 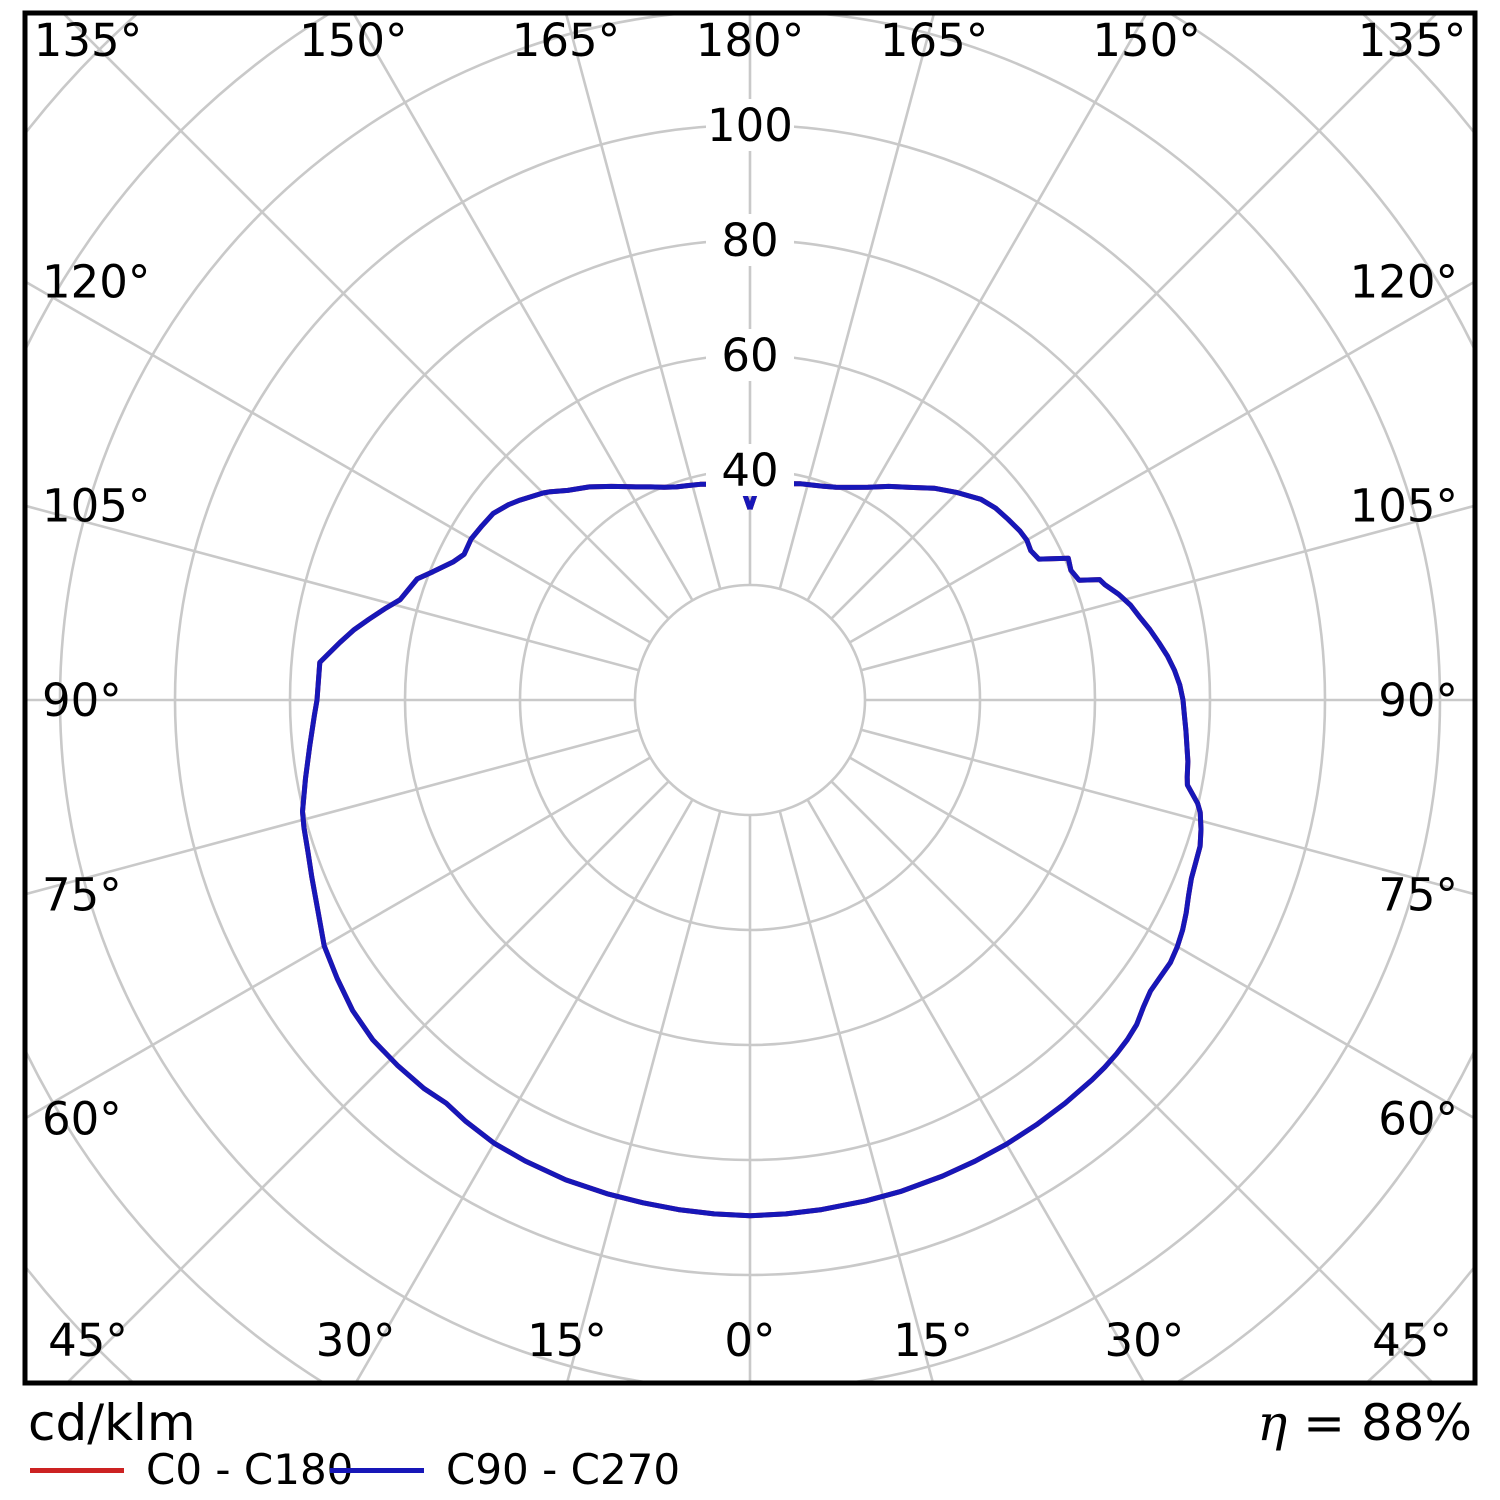 I want to click on grid-spoke-L165, so click(x=643, y=302).